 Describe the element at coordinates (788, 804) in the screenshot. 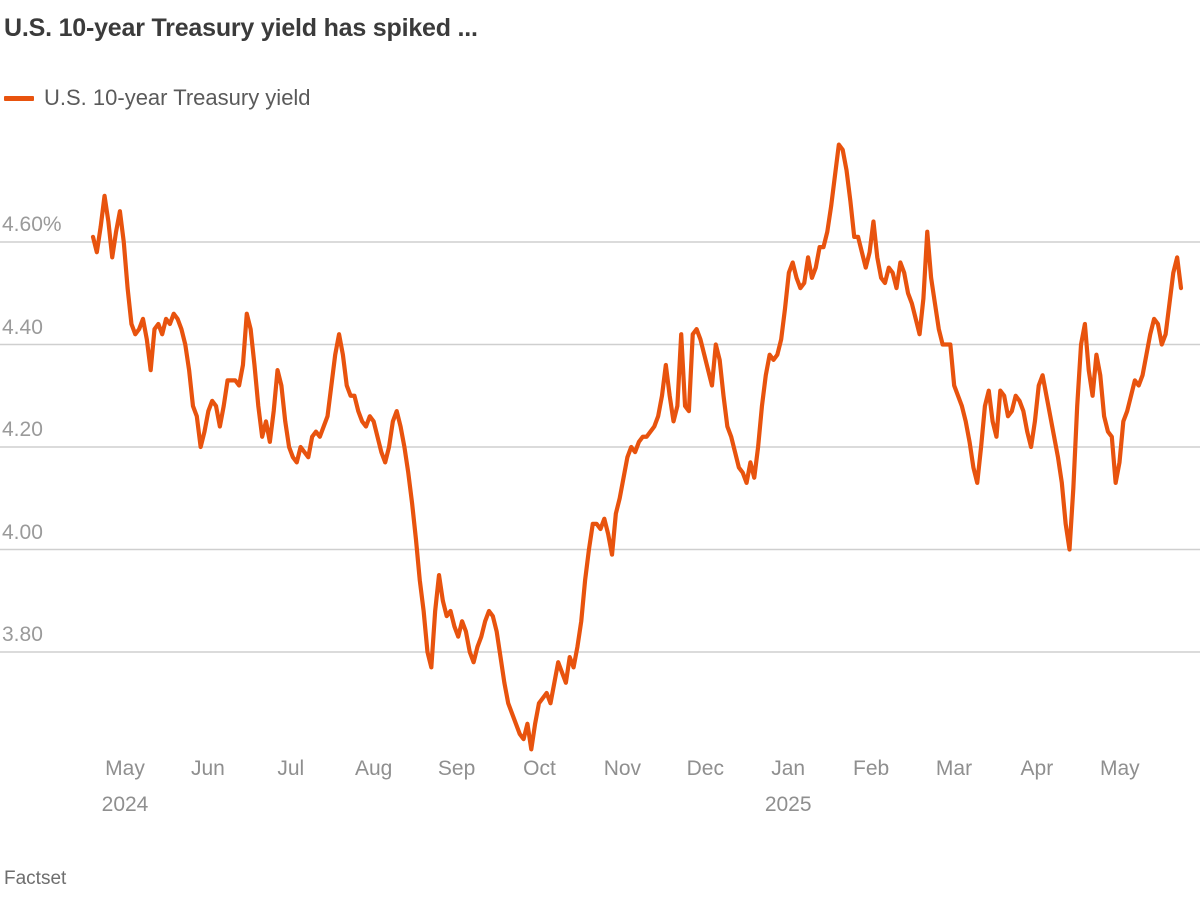

I see `x-axis-year-label: 2025` at that location.